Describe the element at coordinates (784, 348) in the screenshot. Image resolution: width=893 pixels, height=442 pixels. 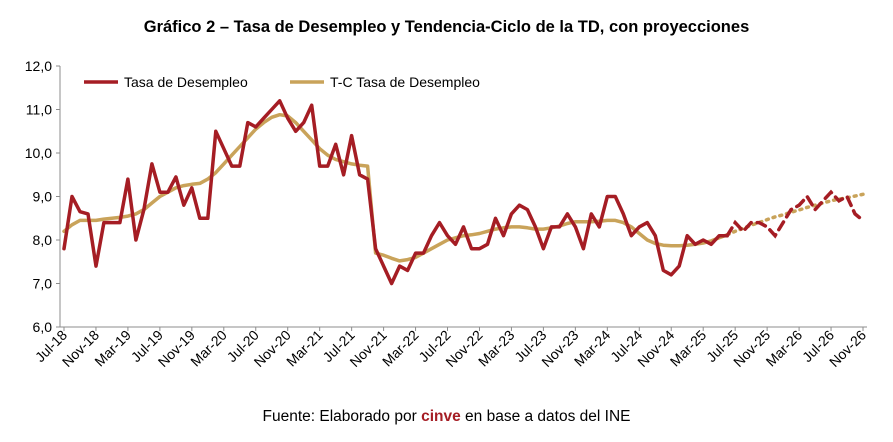
I see `x-tick-label: Mar-26` at that location.